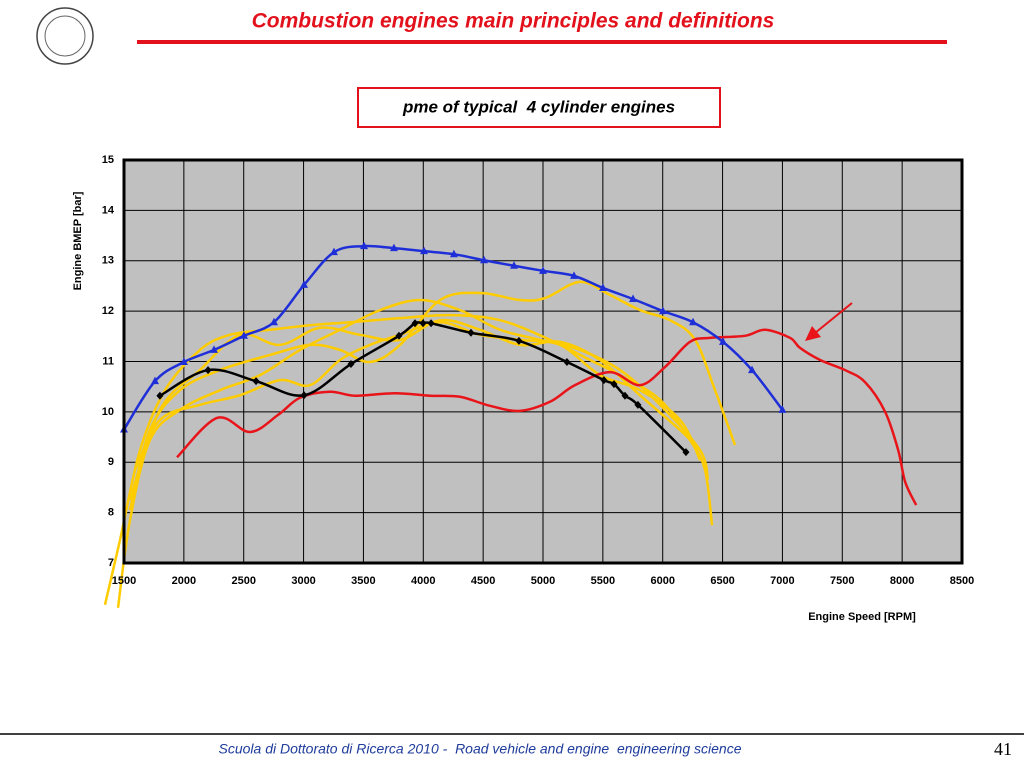 This screenshot has height=773, width=1024. What do you see at coordinates (902, 581) in the screenshot?
I see `x-tick-label: 8000` at bounding box center [902, 581].